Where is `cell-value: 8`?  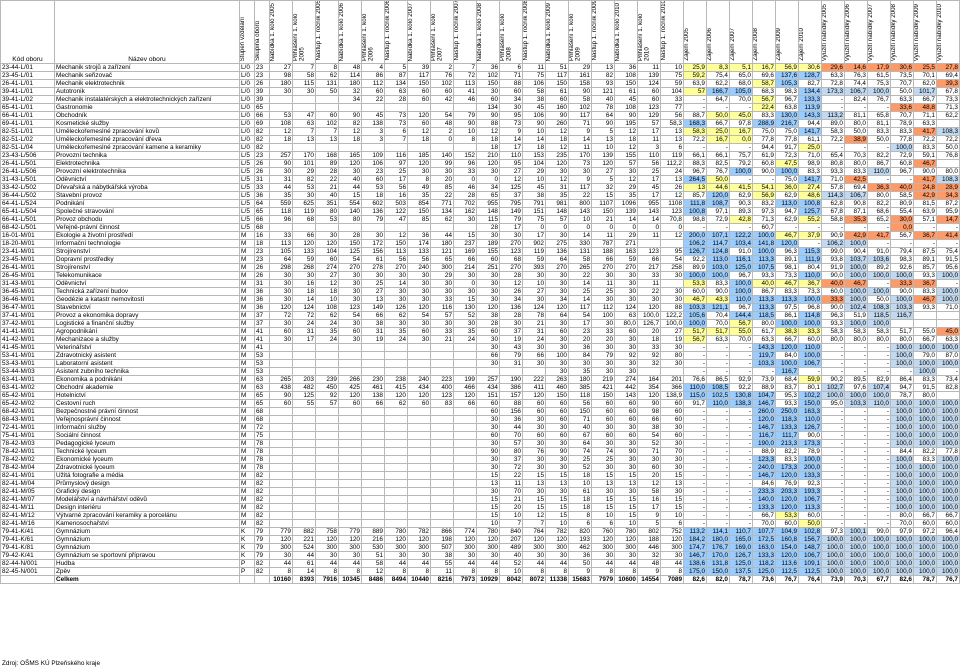 cell-value: 8 is located at coordinates (557, 571).